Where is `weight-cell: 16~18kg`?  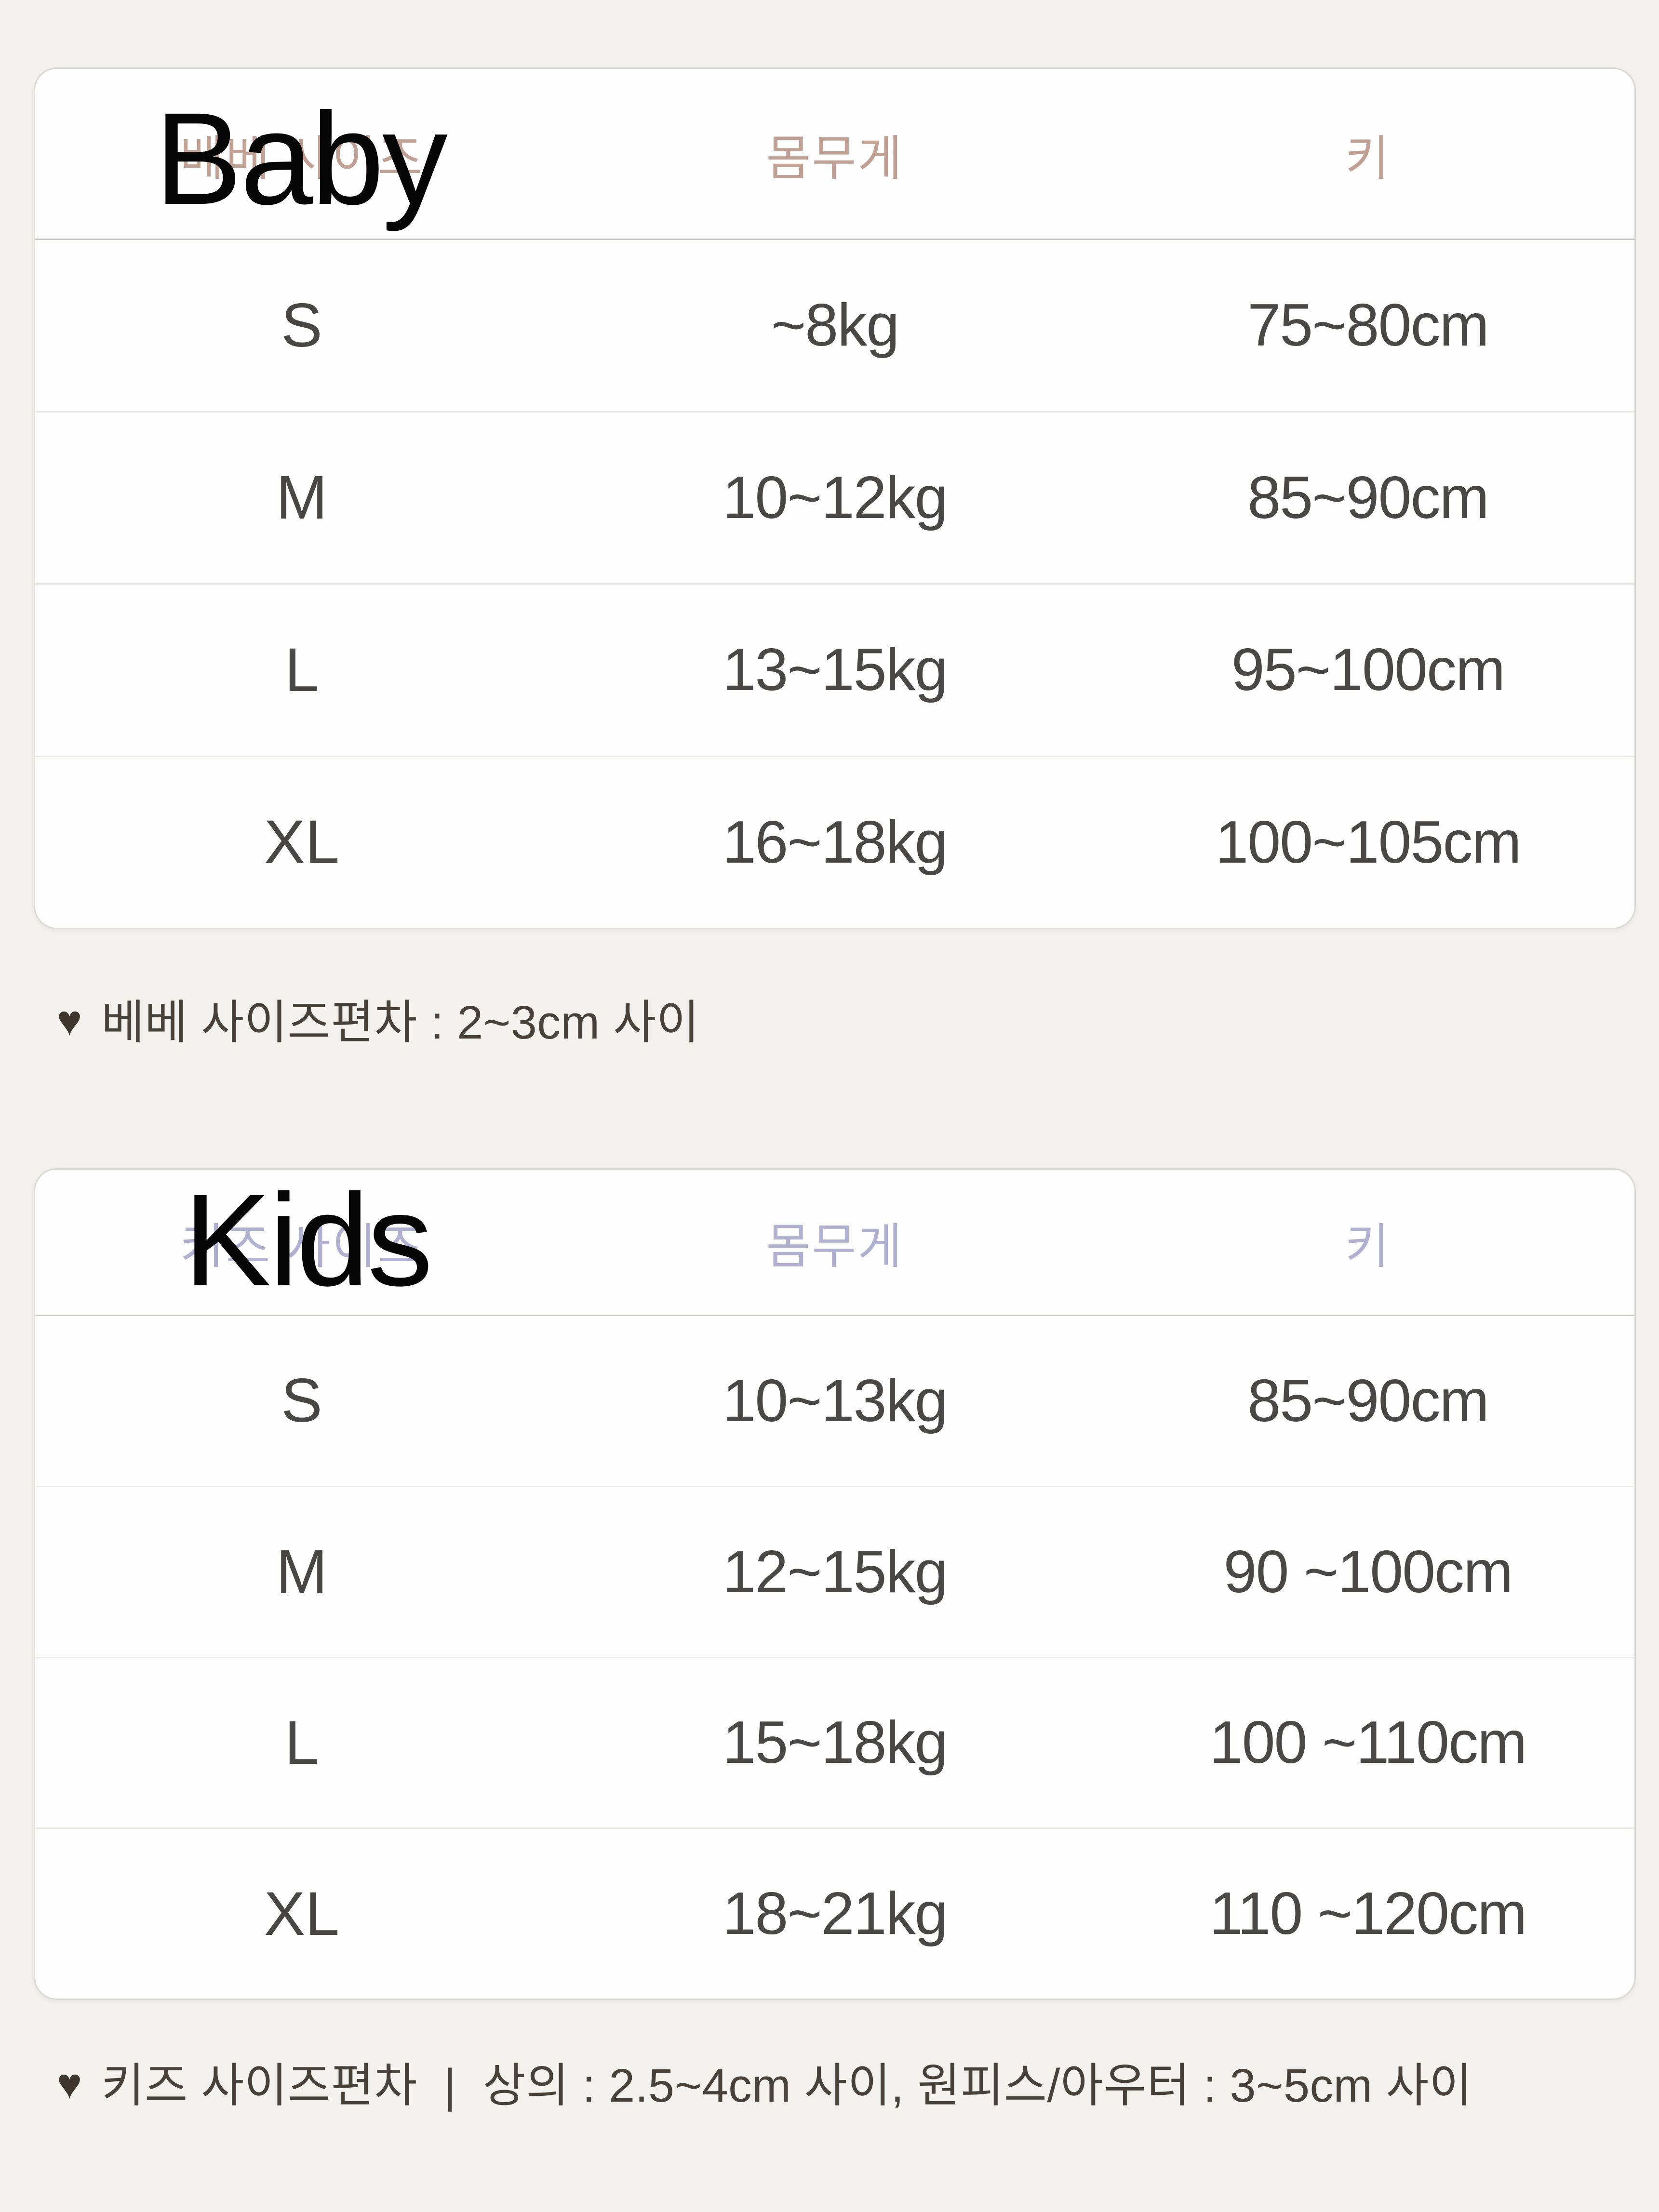 weight-cell: 16~18kg is located at coordinates (835, 842).